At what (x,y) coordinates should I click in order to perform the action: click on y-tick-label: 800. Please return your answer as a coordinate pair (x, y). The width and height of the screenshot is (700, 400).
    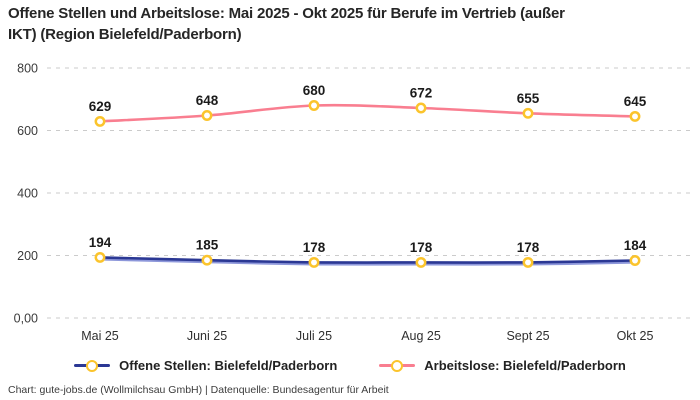
    Looking at the image, I should click on (27, 69).